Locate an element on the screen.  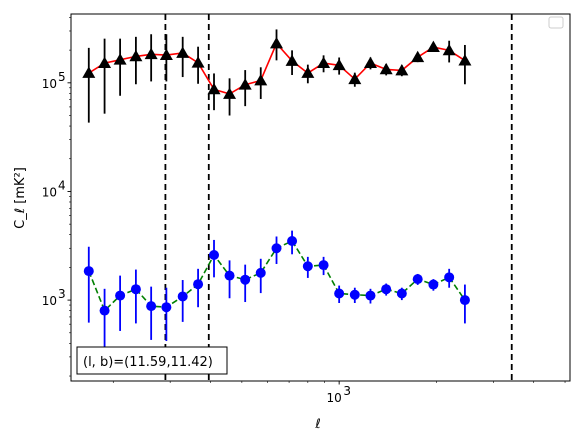
x-tick-label: 10 is located at coordinates (334, 398).